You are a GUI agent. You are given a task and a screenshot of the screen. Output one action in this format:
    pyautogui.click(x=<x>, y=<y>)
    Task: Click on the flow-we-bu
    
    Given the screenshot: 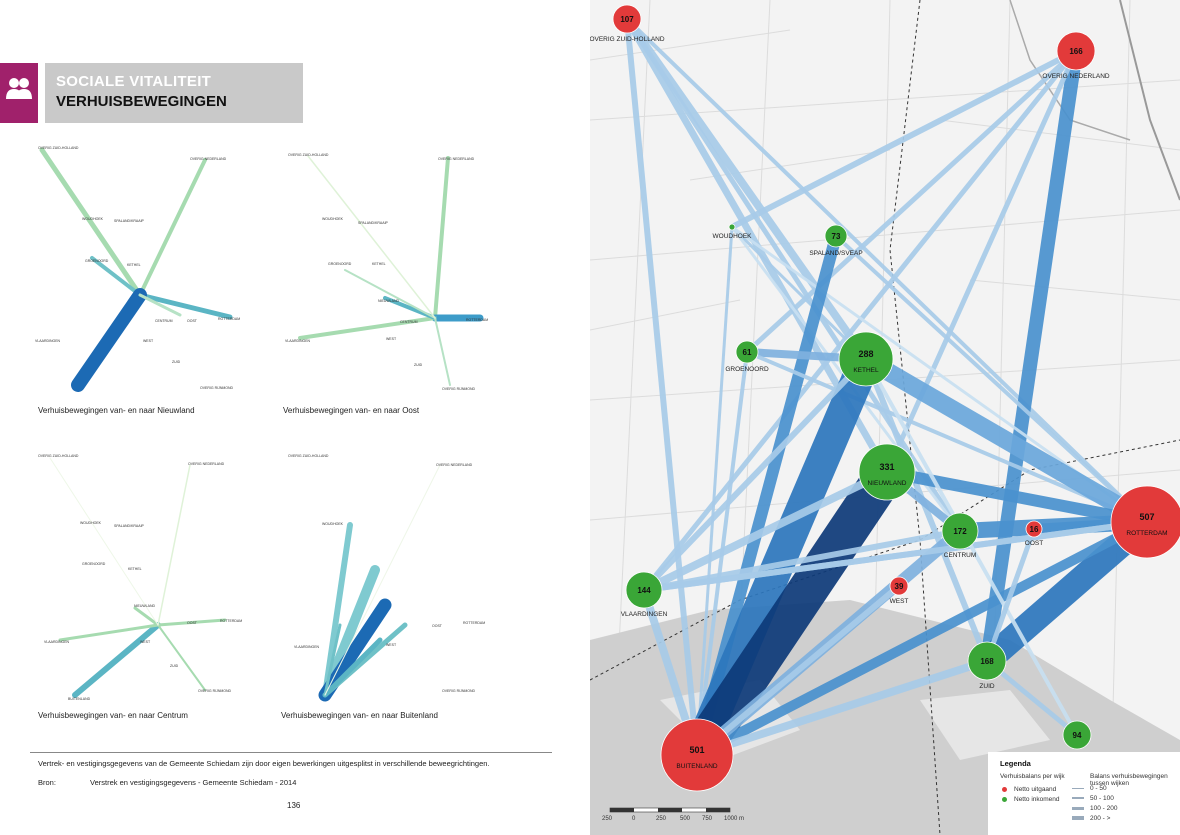 What is the action you would take?
    pyautogui.click(x=798, y=670)
    